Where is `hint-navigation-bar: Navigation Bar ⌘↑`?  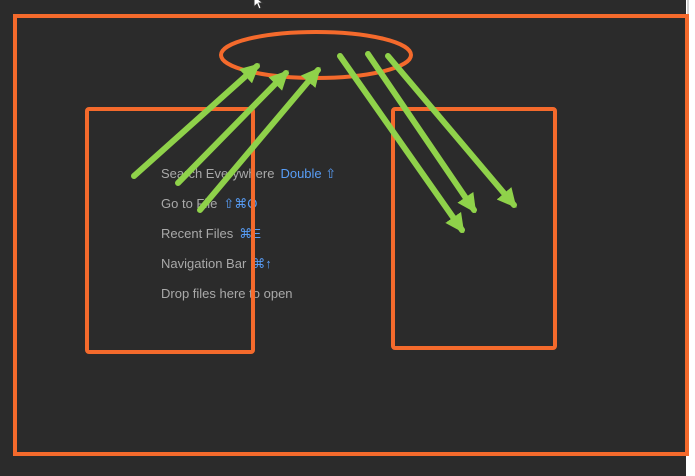
hint-navigation-bar: Navigation Bar ⌘↑ is located at coordinates (248, 270).